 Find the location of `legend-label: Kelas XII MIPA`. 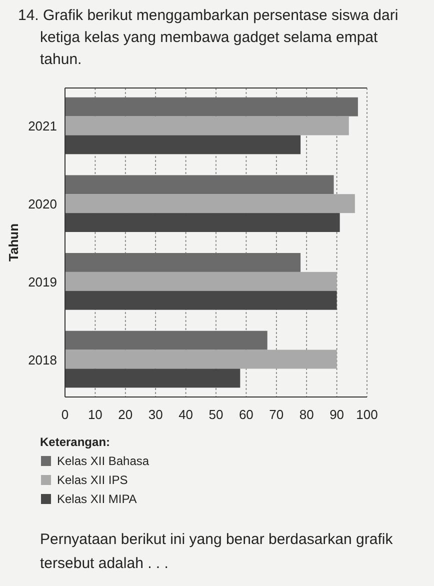

legend-label: Kelas XII MIPA is located at coordinates (97, 499).